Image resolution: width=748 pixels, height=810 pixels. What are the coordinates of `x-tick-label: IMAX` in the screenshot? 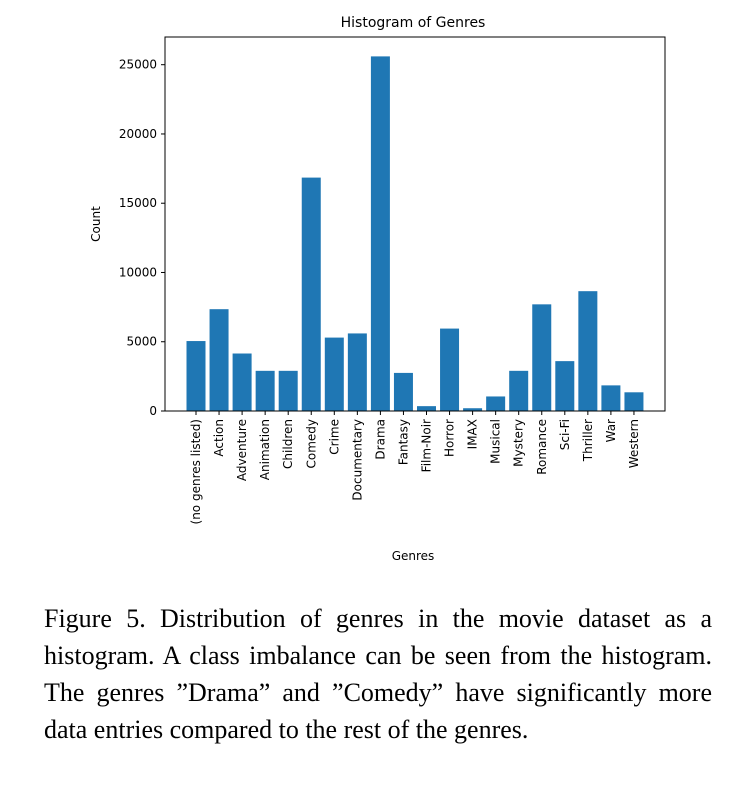 It's located at (473, 434).